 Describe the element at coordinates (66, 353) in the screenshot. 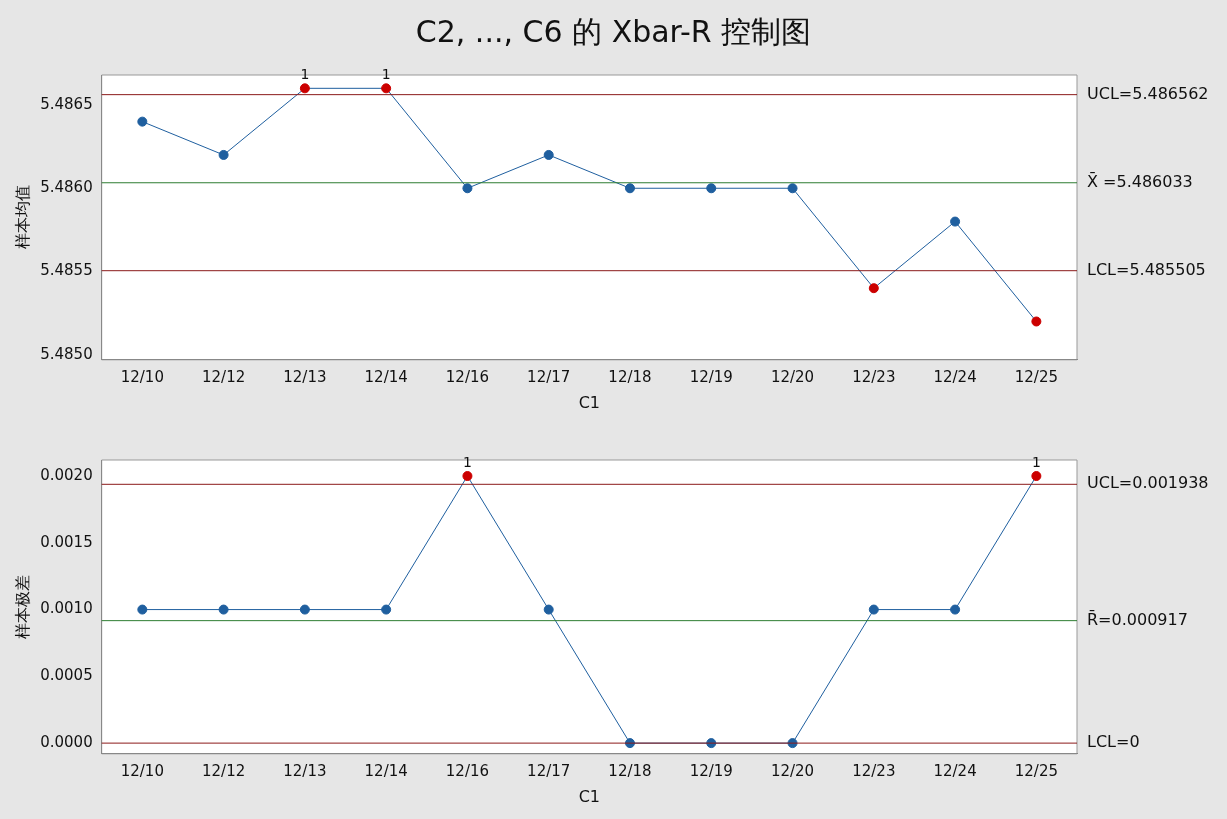

I see `y-tick-label: 5.4850` at that location.